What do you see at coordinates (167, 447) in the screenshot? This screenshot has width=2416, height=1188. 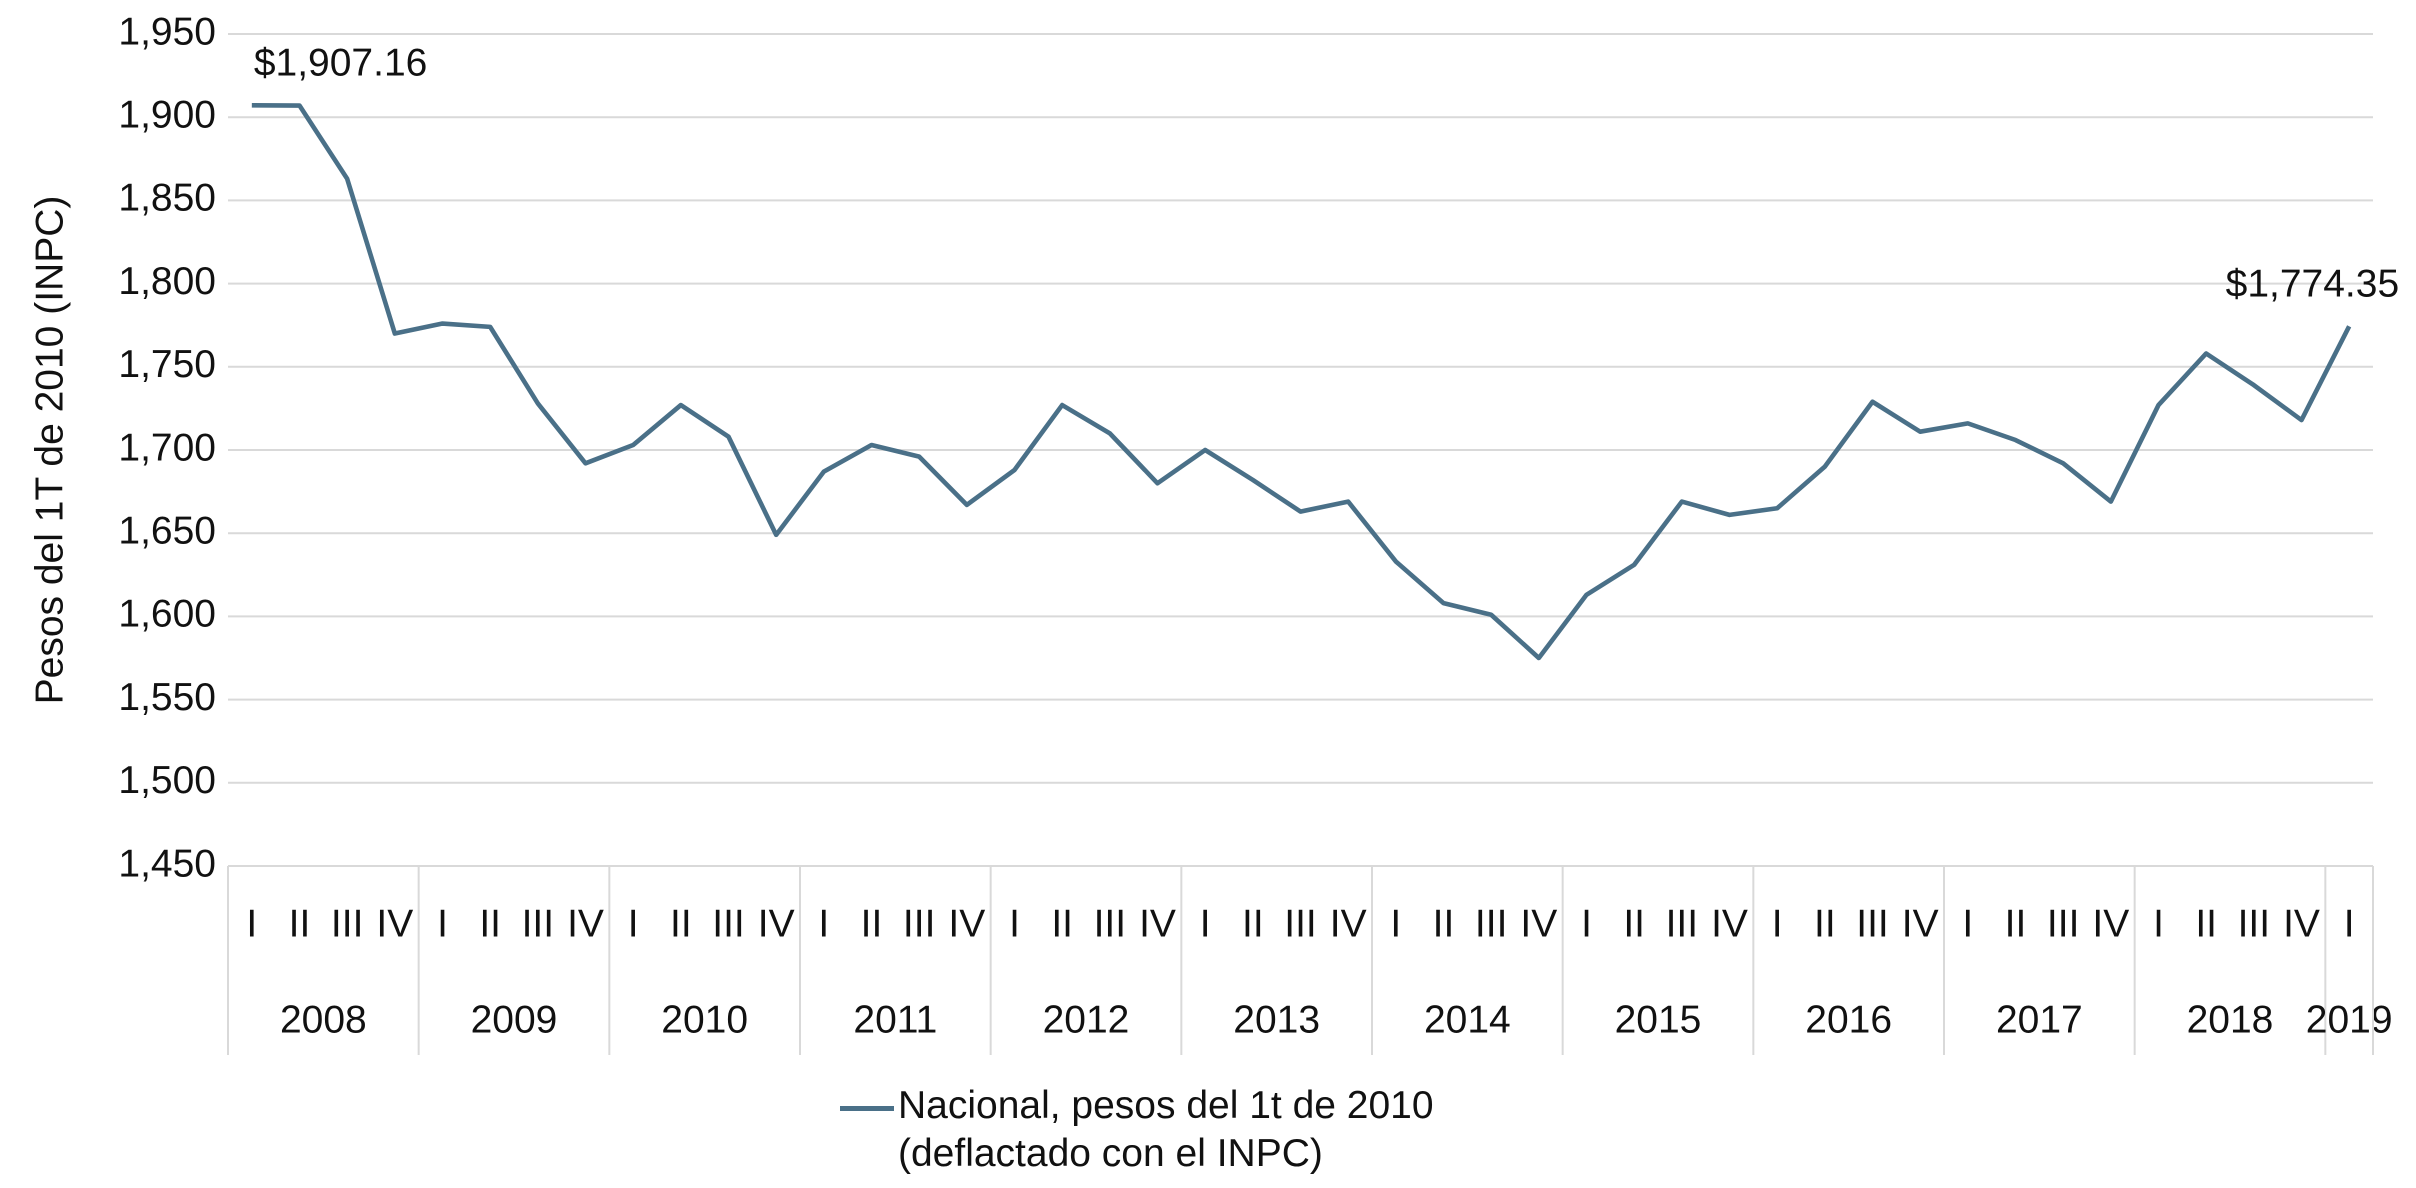 I see `y-tick-label: 1,700` at bounding box center [167, 447].